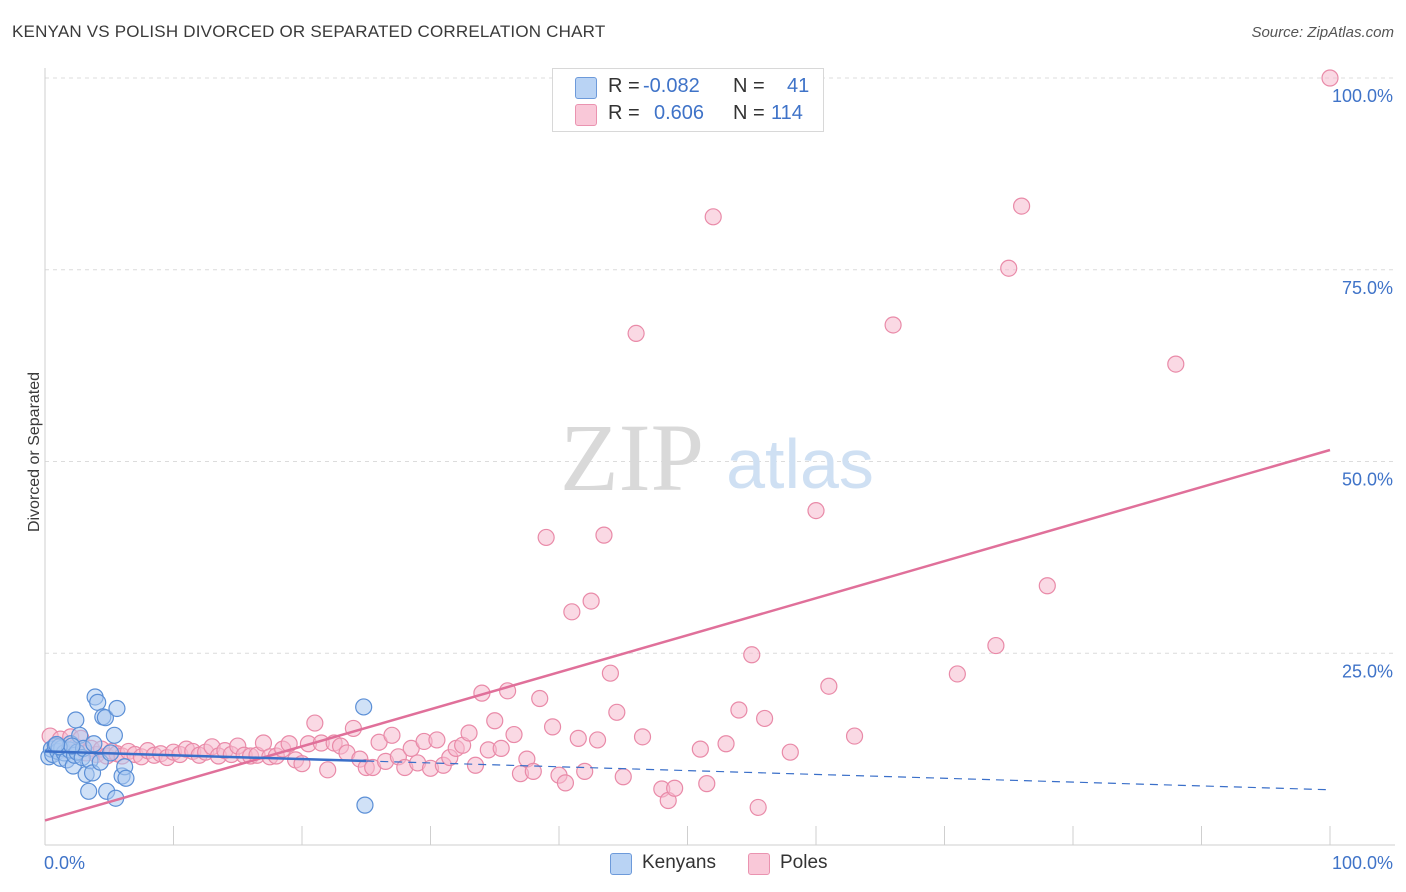  What do you see at coordinates (848, 775) in the screenshot?
I see `kenyans-trend-extension` at bounding box center [848, 775].